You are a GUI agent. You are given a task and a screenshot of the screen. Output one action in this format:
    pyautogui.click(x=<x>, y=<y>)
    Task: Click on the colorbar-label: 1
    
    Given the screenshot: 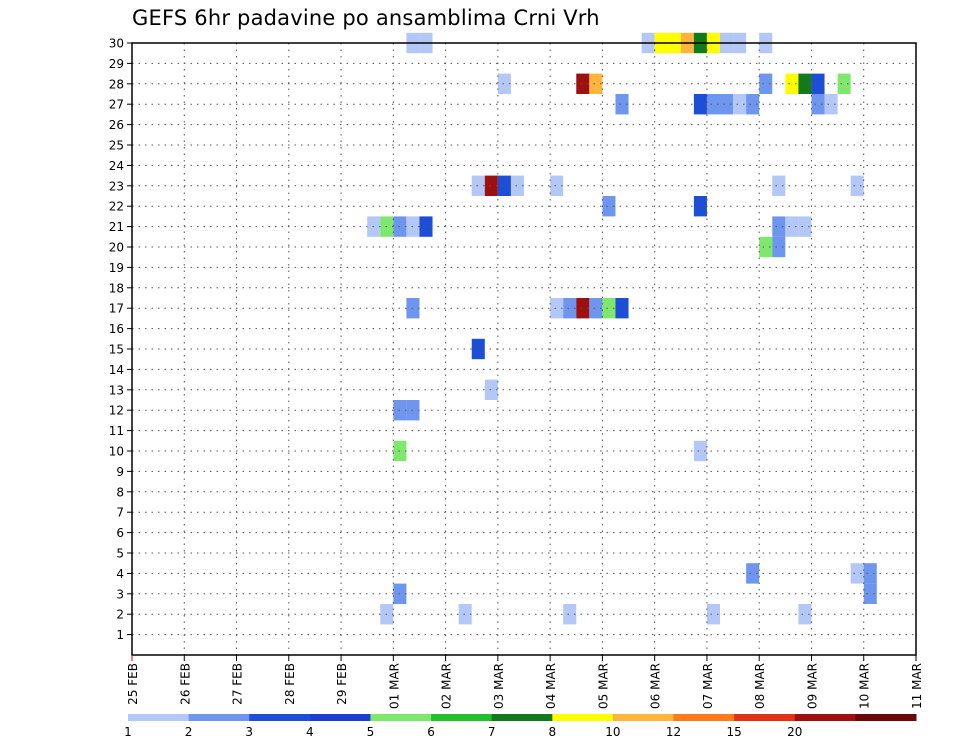 What is the action you would take?
    pyautogui.click(x=128, y=732)
    